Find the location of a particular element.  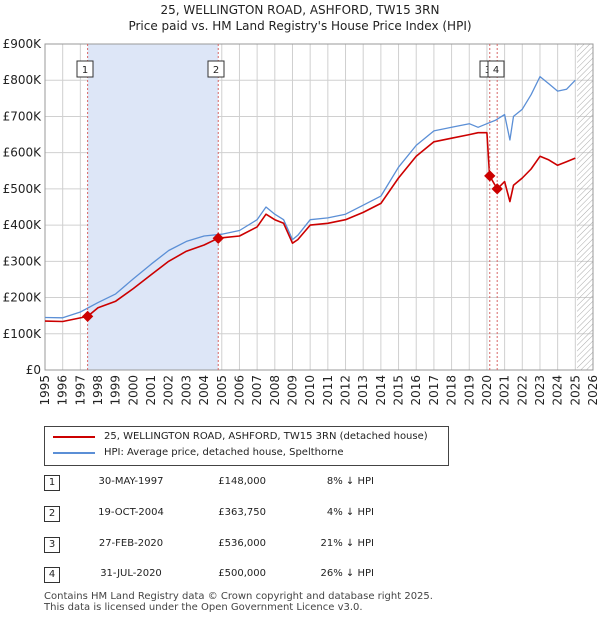

x-tick-label: 2011 is located at coordinates (328, 390).